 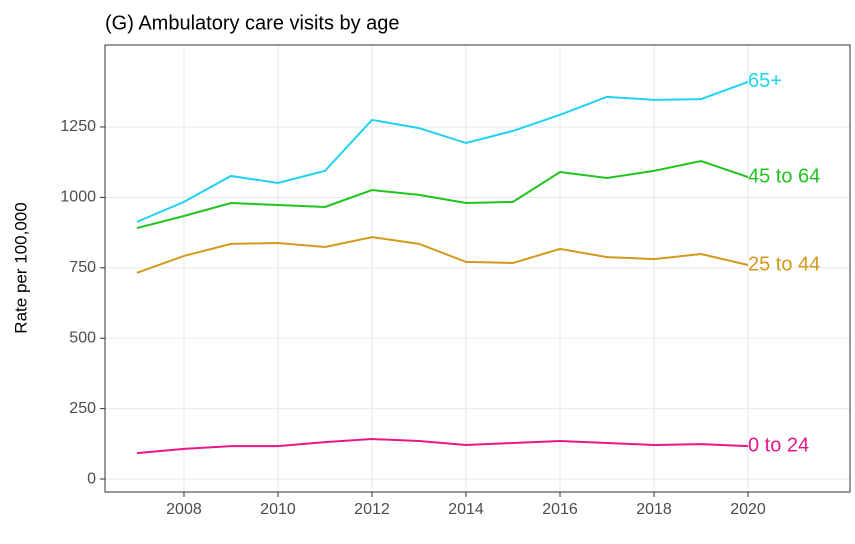 I want to click on y-tick-label: 1250, so click(x=78, y=126).